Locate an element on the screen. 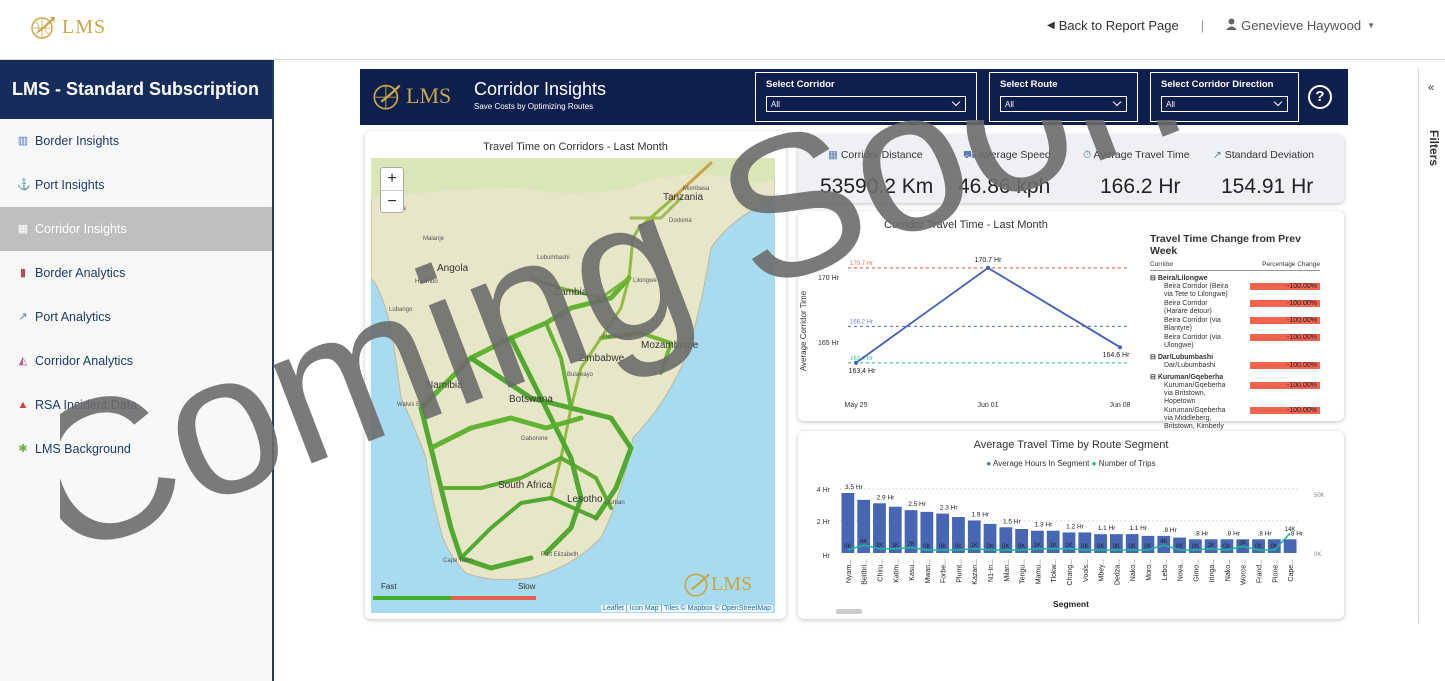 The width and height of the screenshot is (1445, 681). sidebar-item-rsa-incident-data: ▲ RSA Incident Data is located at coordinates (136, 405).